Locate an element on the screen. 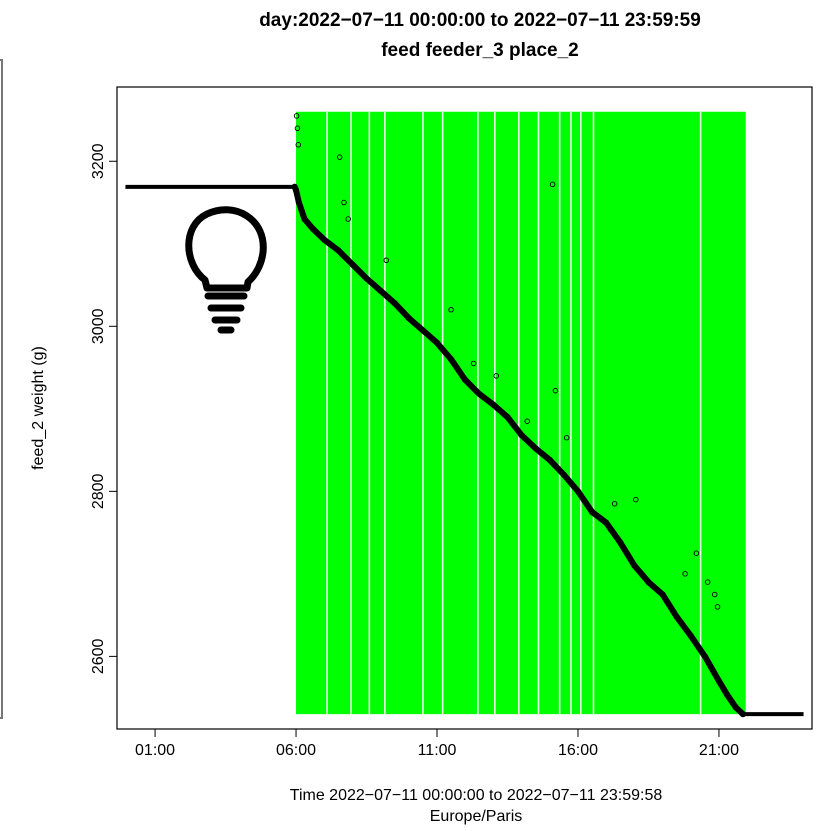 The height and width of the screenshot is (831, 836). y-tick-label: 2600 is located at coordinates (98, 656).